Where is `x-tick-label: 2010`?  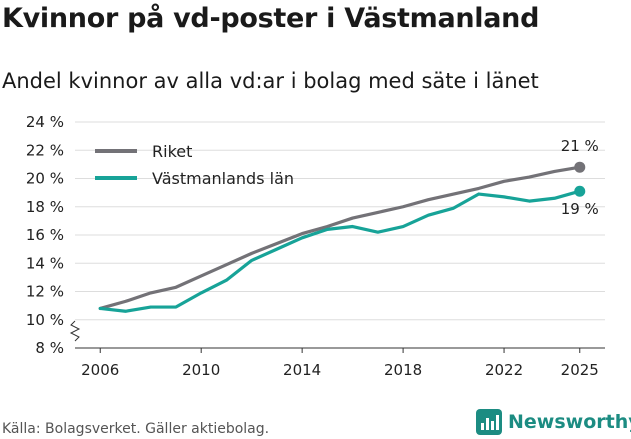
x-tick-label: 2010 is located at coordinates (201, 370).